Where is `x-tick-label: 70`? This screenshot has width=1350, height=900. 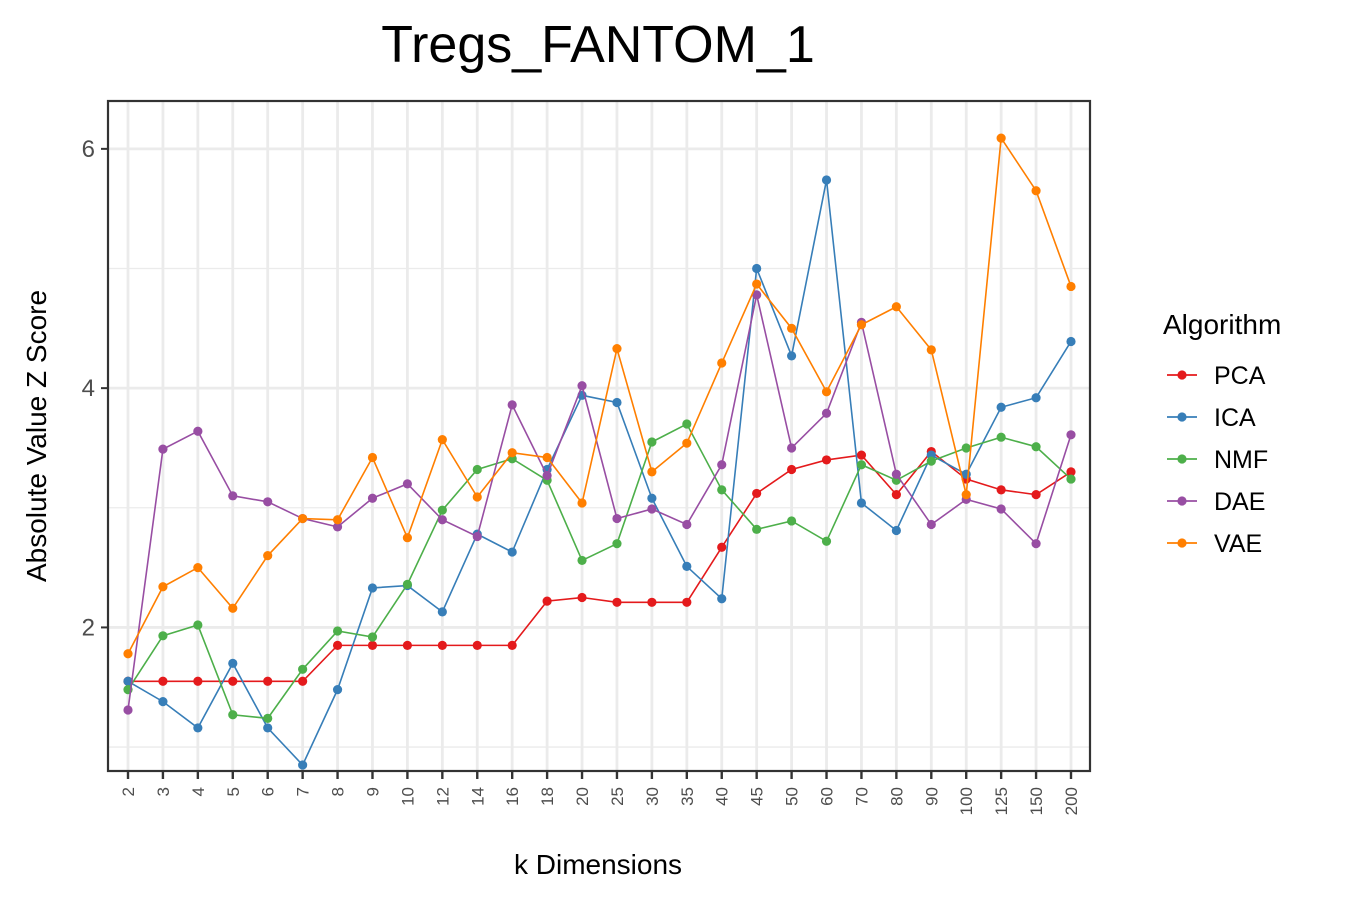 x-tick-label: 70 is located at coordinates (861, 796).